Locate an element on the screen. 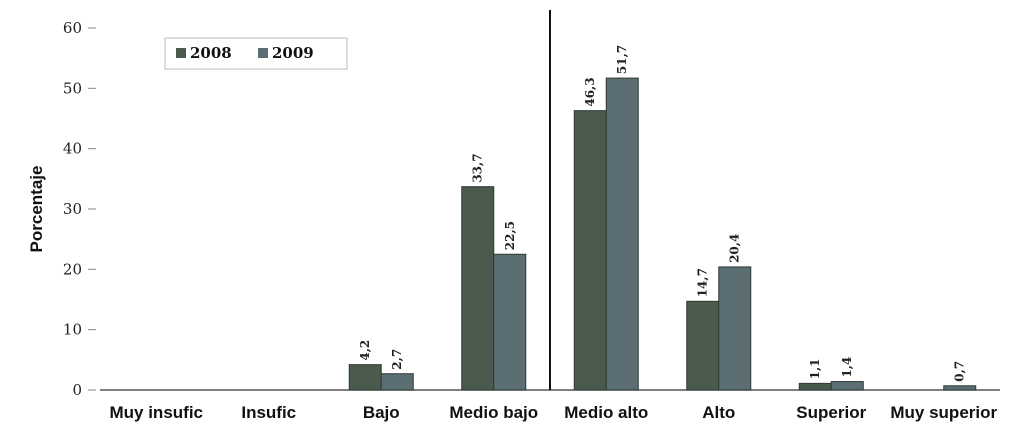 The image size is (1028, 430). bar-2008-superior is located at coordinates (815, 386).